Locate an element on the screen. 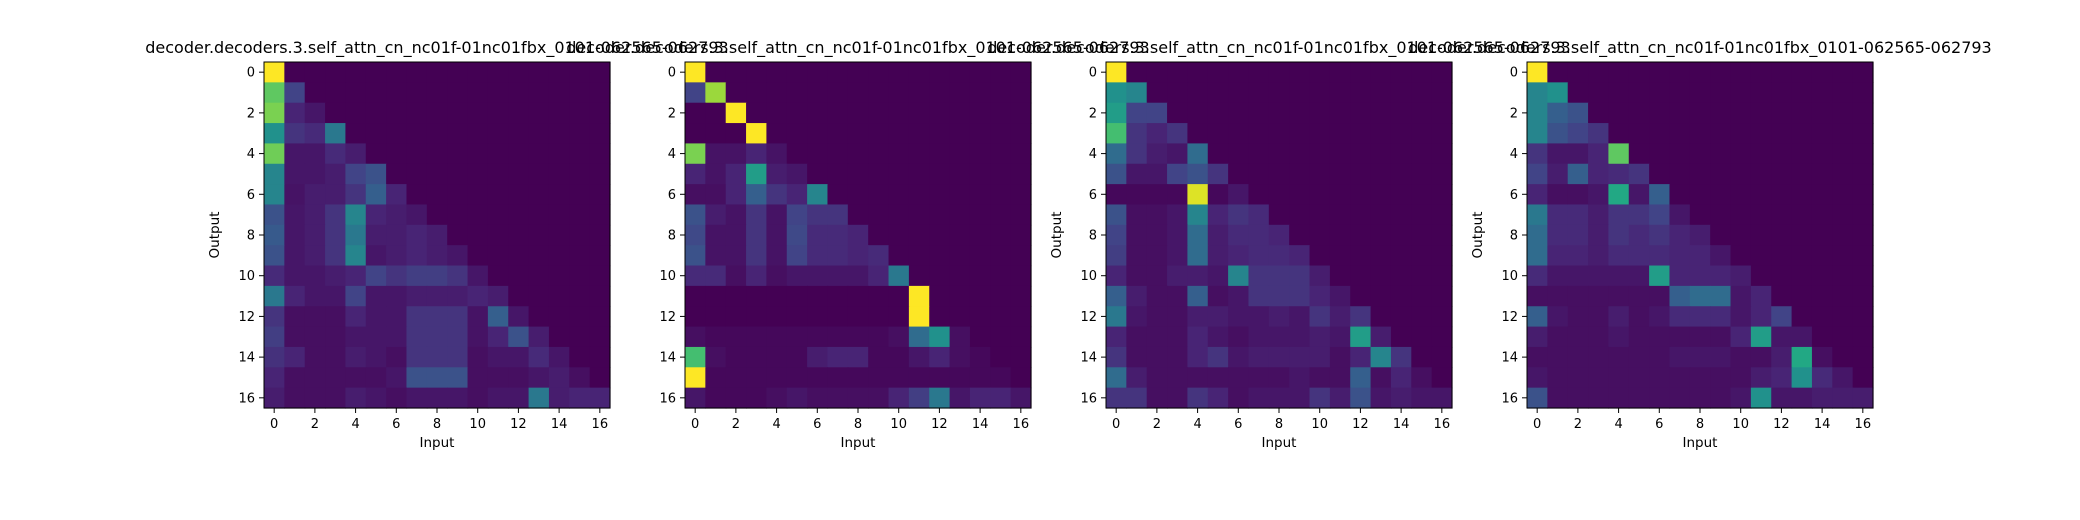  x-tick-label: 14 is located at coordinates (980, 424).